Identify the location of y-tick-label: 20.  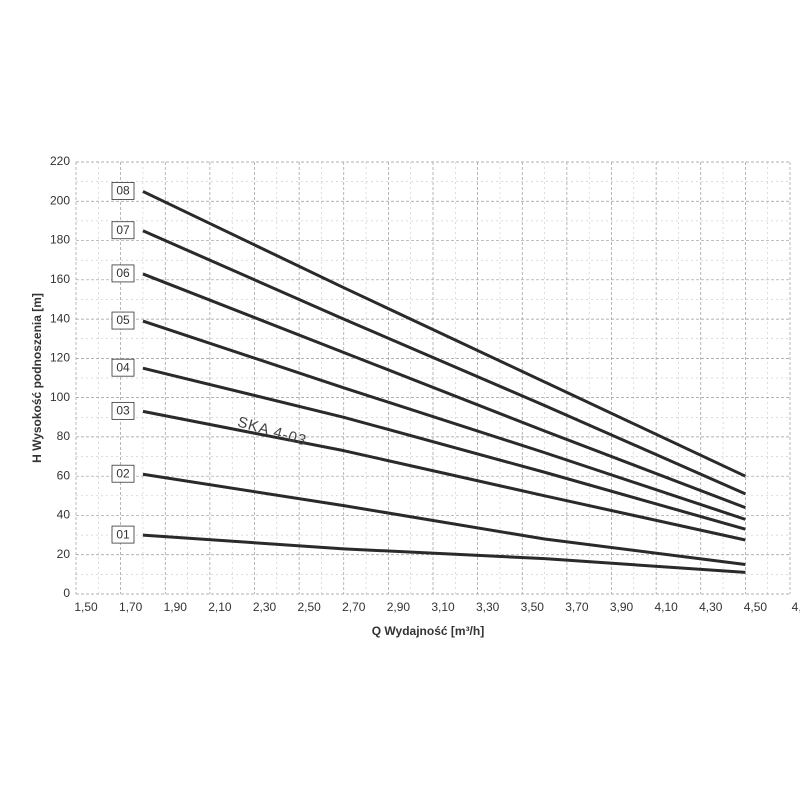
(64, 554).